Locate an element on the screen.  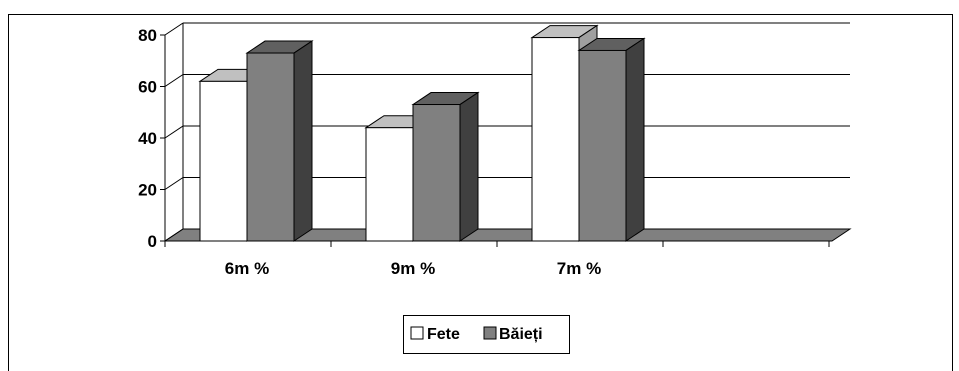
x-tick-label-1: 9m % is located at coordinates (413, 268).